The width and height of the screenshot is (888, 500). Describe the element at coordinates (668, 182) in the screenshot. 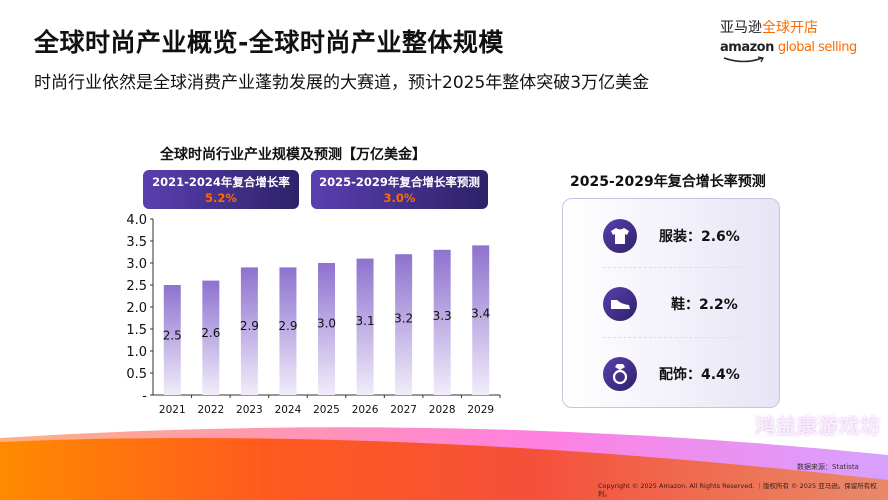

I see `forecast-title: 2025-2029年复合增长率预测` at that location.